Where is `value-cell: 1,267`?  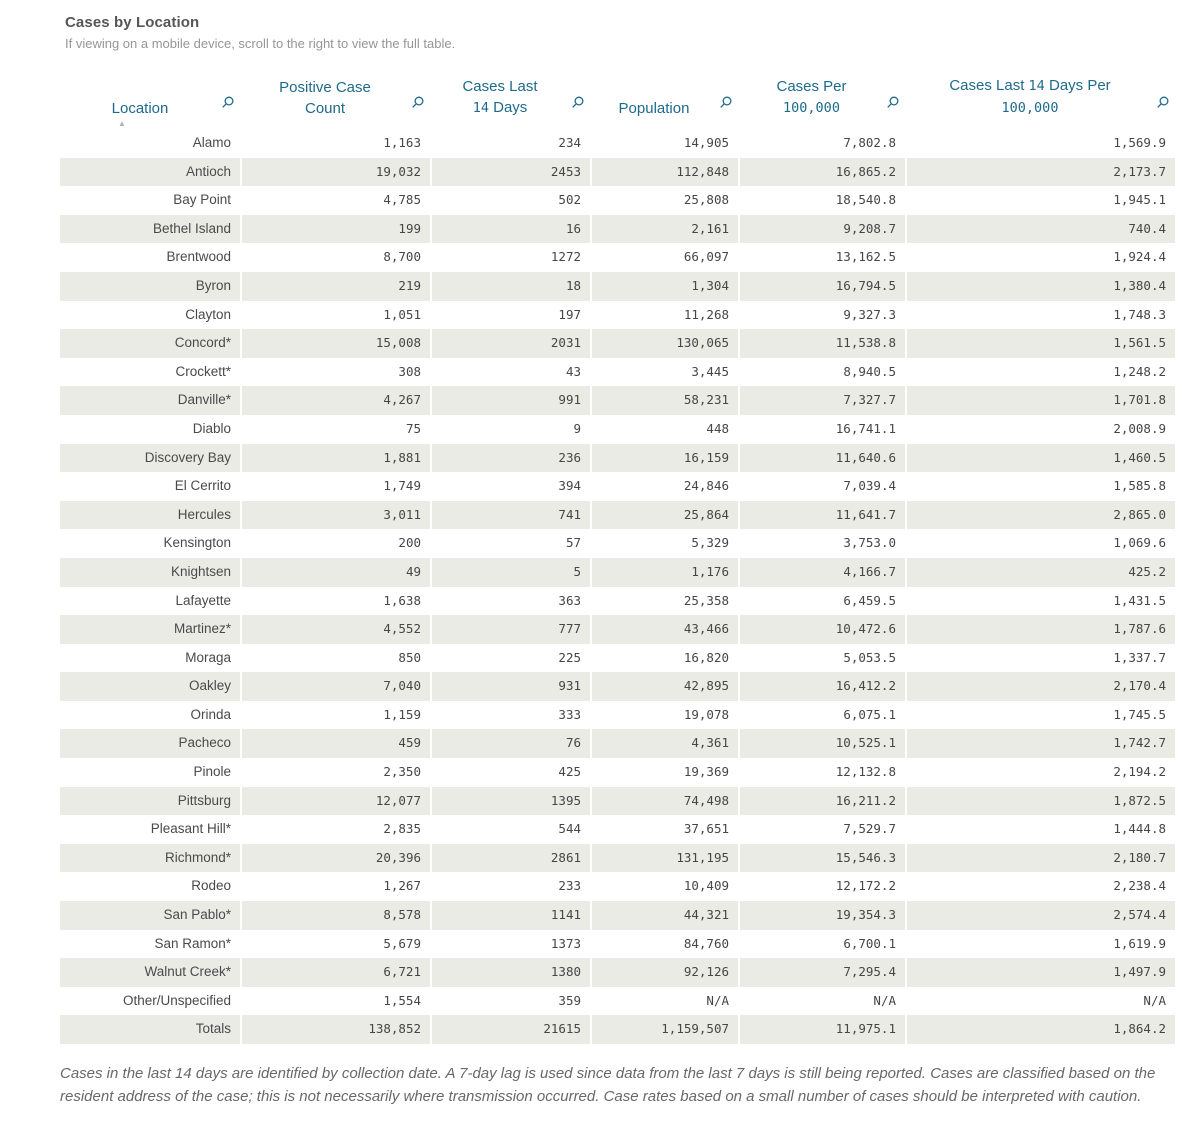 value-cell: 1,267 is located at coordinates (335, 887).